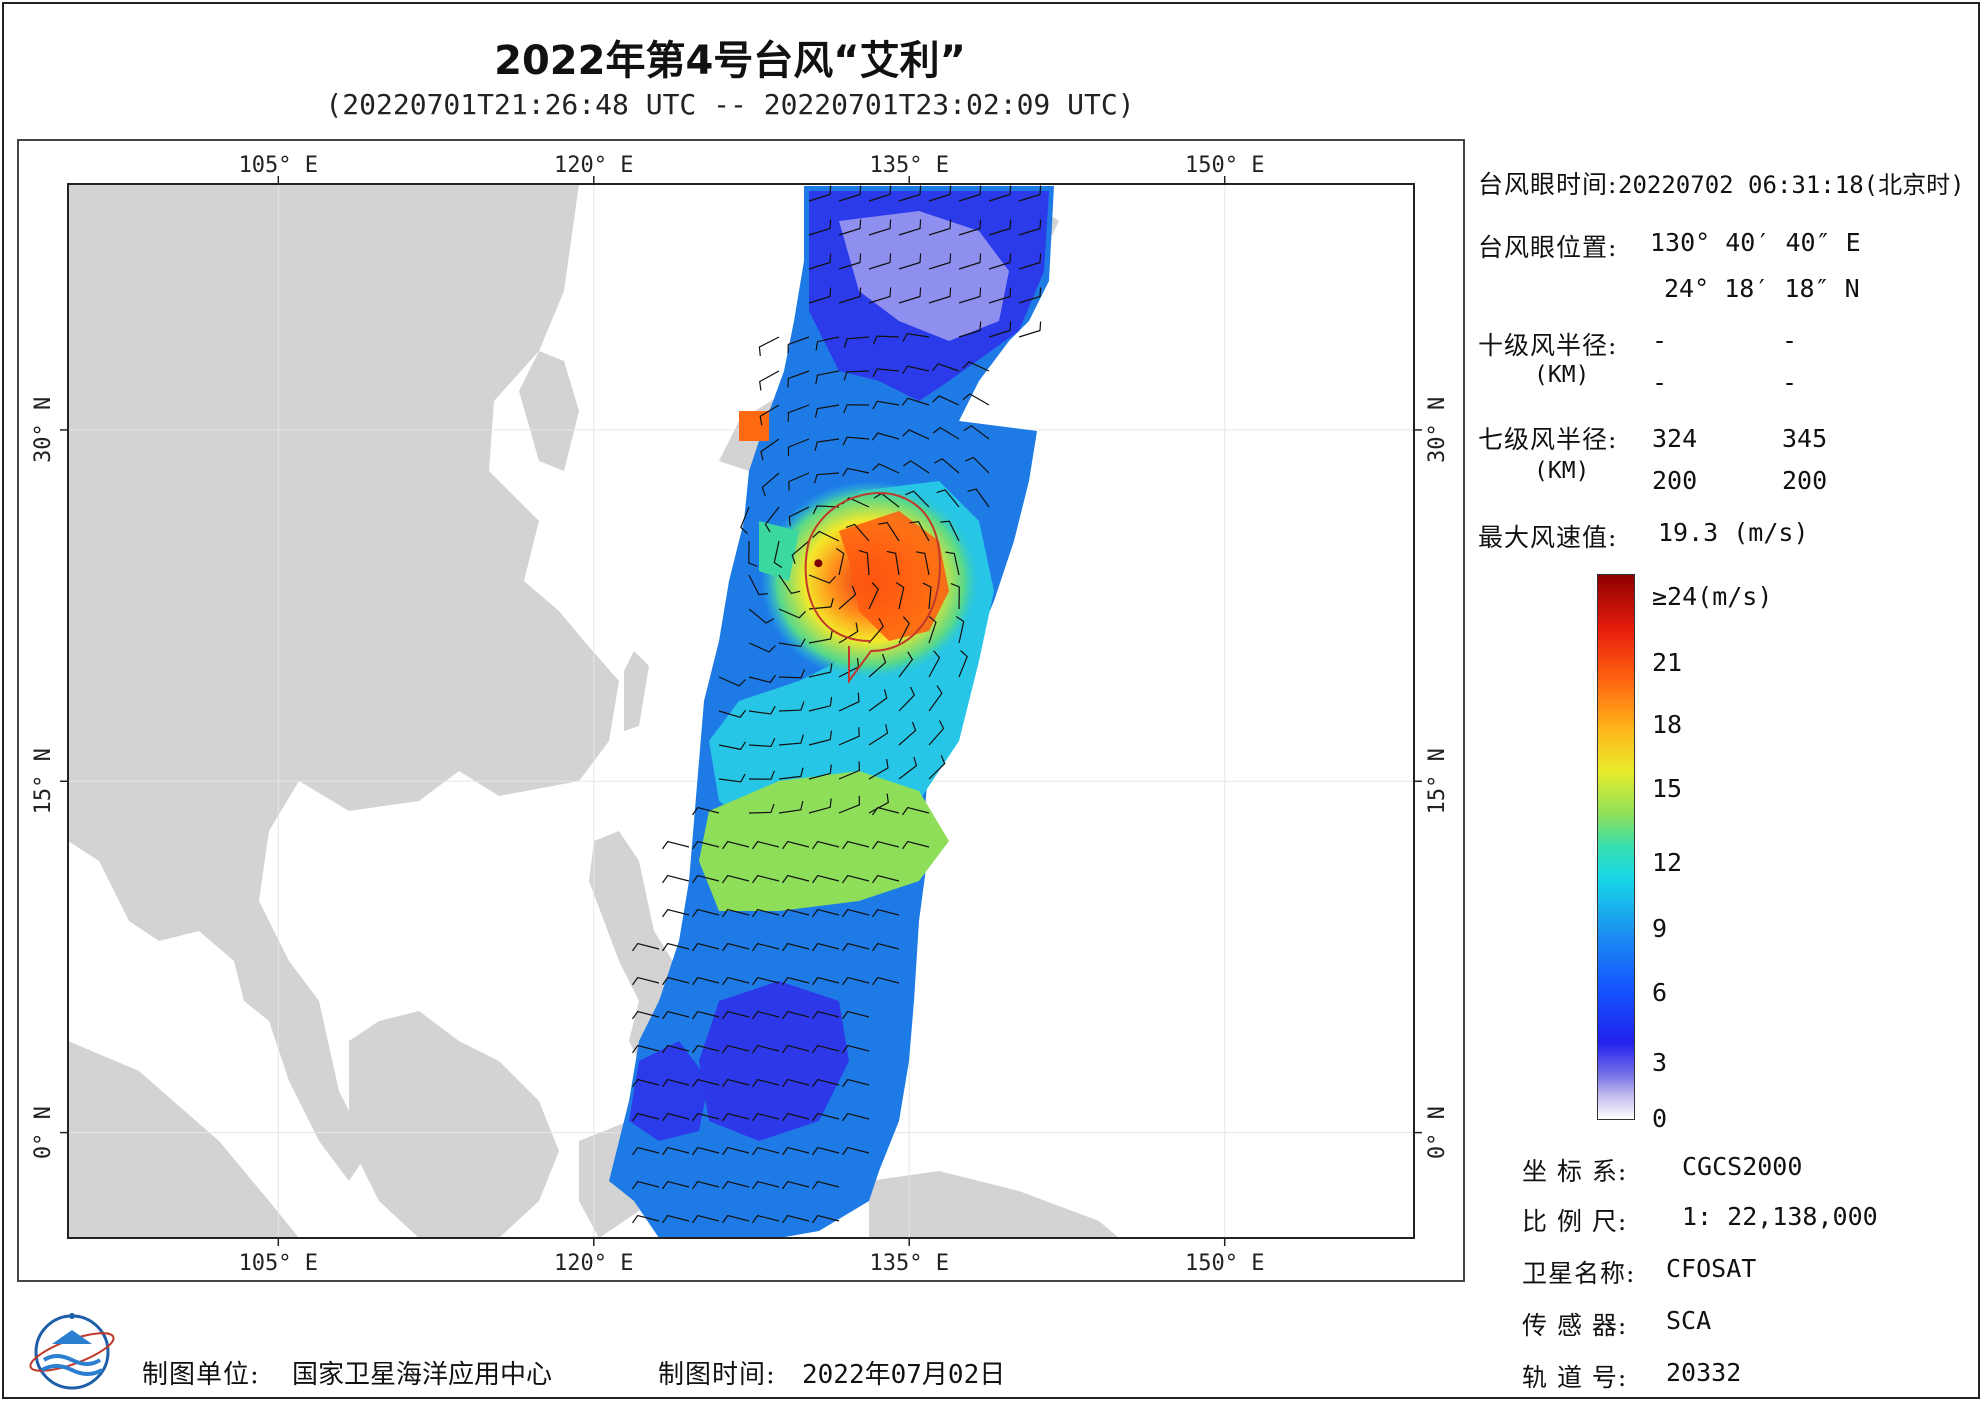  I want to click on scale-label: 比 例 尺:, so click(1575, 1221).